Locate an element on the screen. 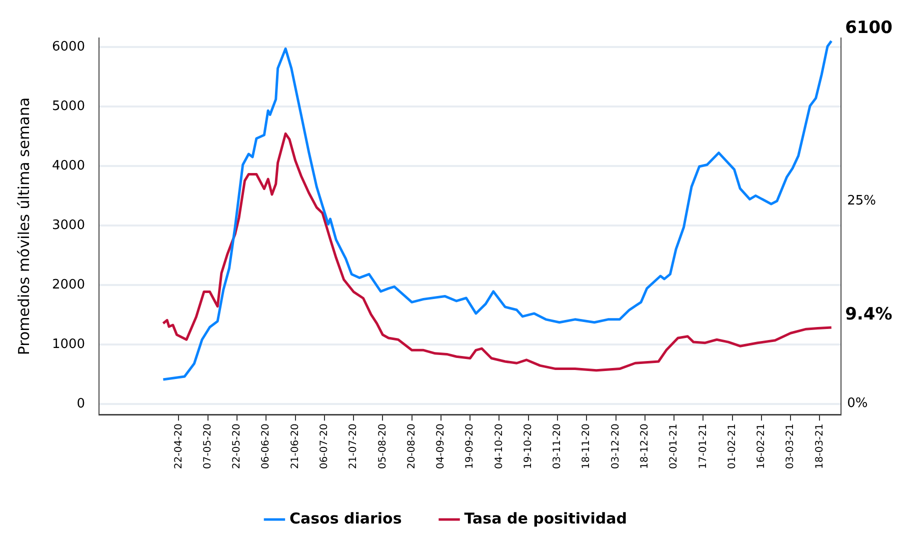 The height and width of the screenshot is (545, 912). x-tick-label: 01-02-21 is located at coordinates (732, 446).